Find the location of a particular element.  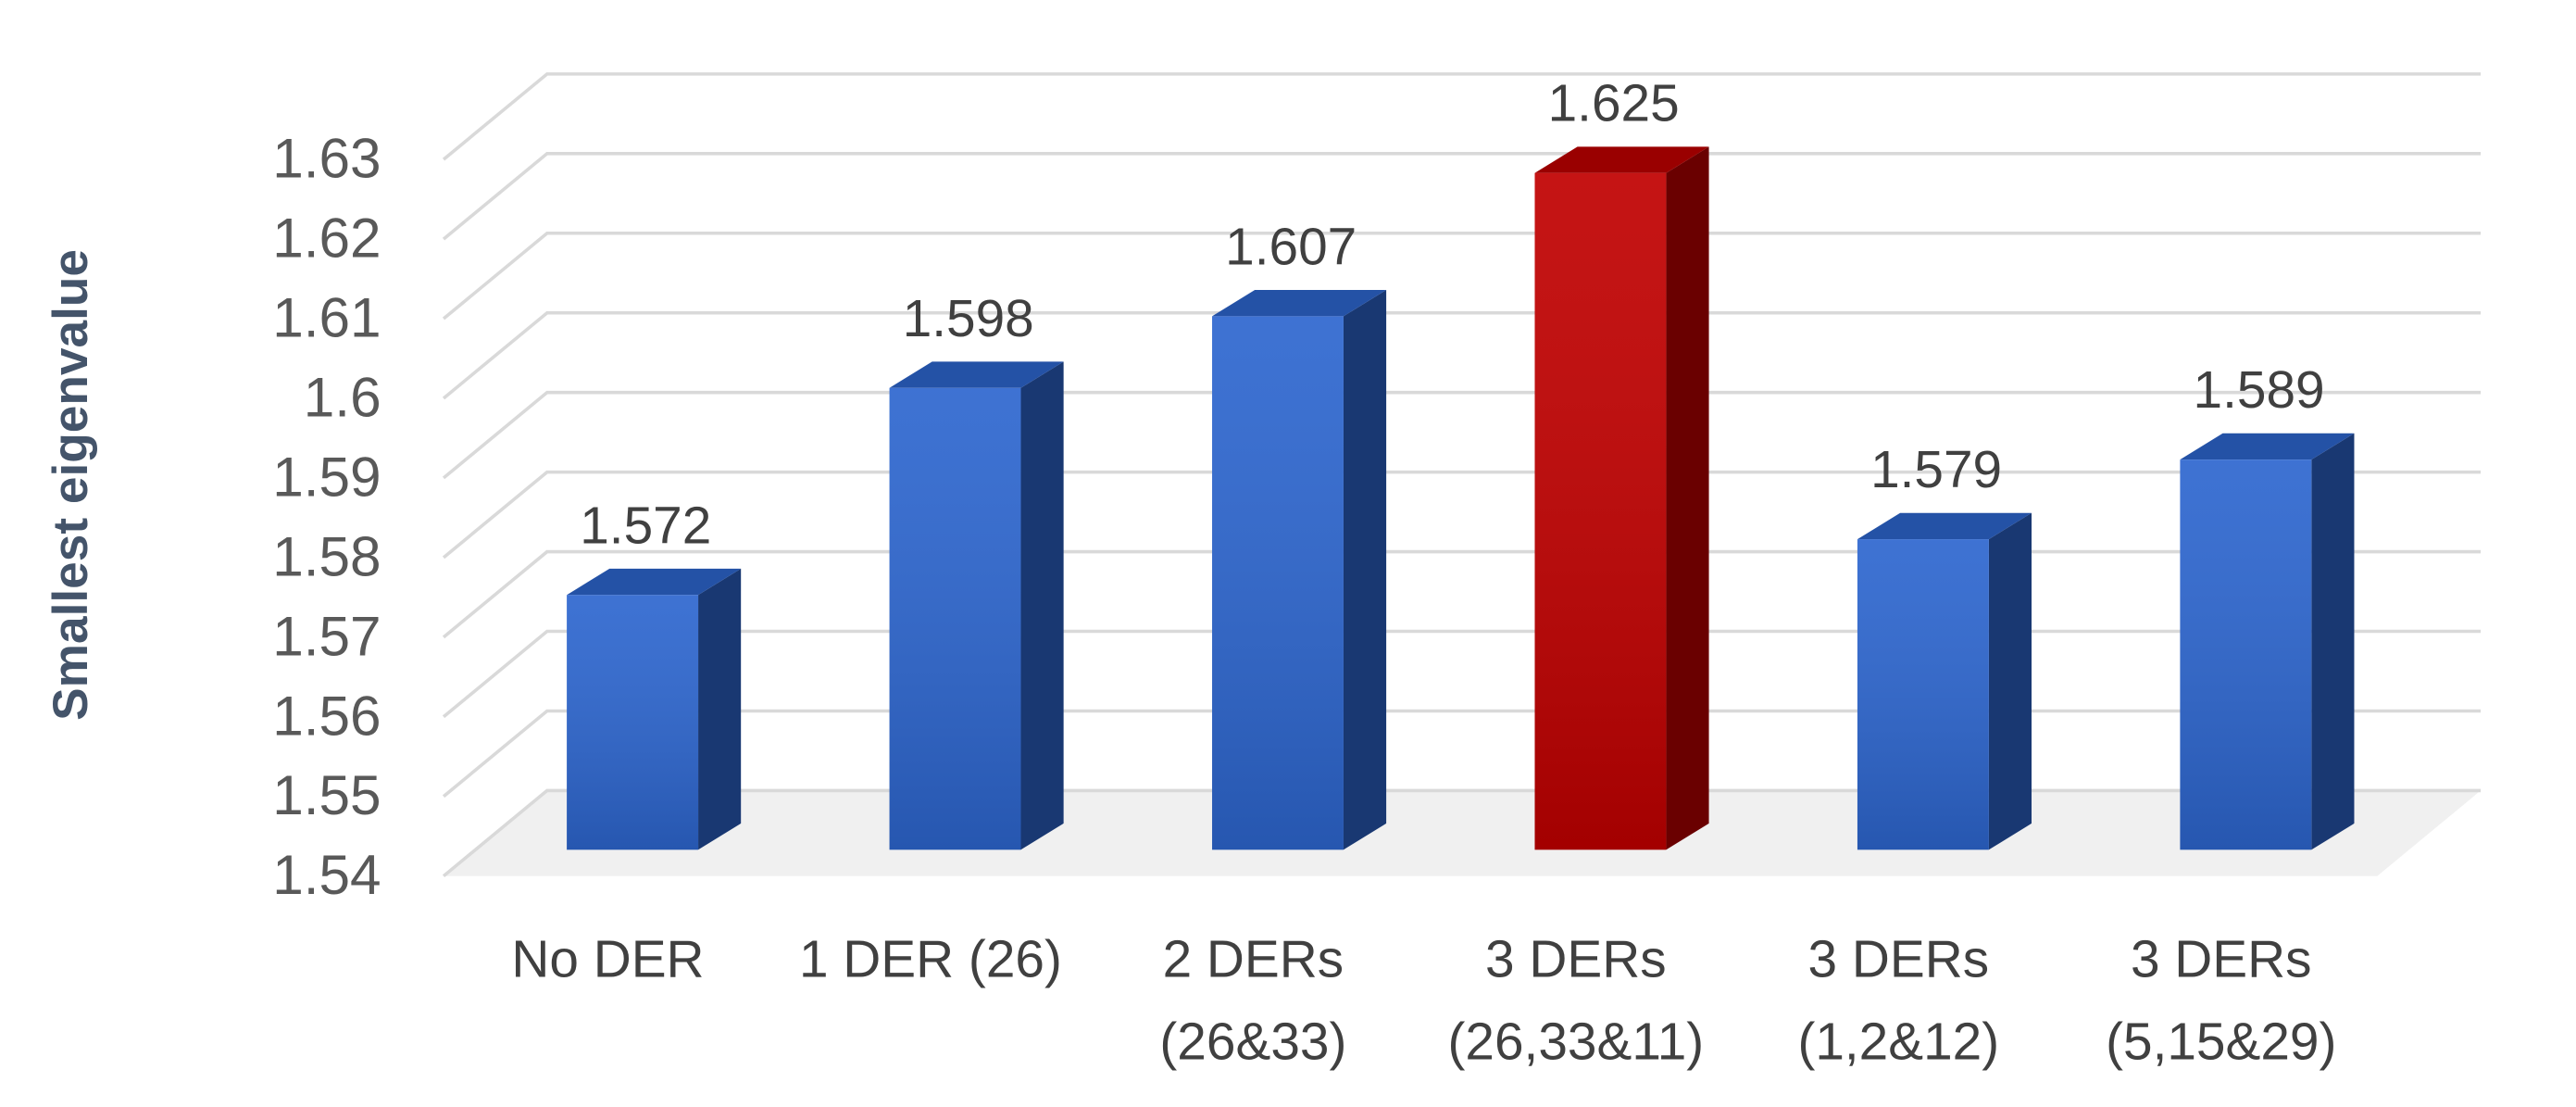

x-tick-label: (26&33) is located at coordinates (1253, 1042).